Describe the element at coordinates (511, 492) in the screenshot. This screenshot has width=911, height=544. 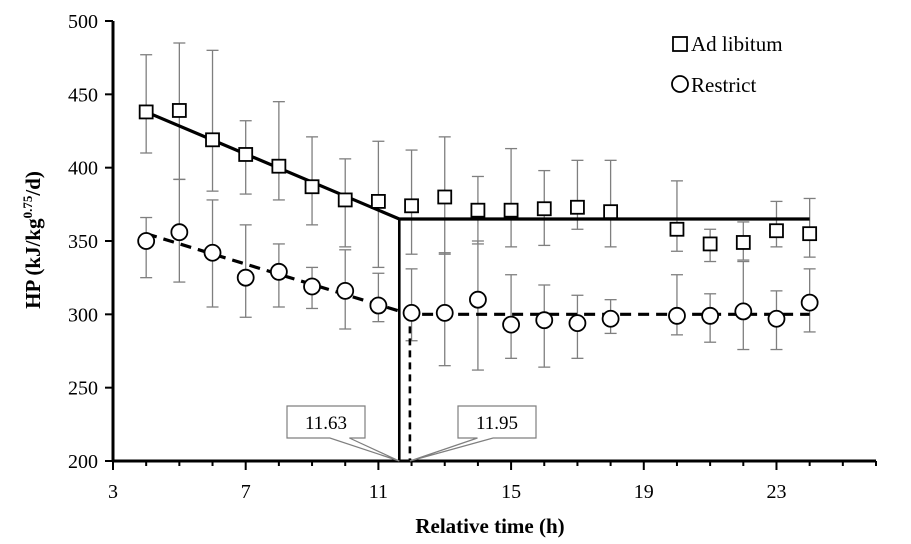
I see `x-tick-label: 15` at that location.